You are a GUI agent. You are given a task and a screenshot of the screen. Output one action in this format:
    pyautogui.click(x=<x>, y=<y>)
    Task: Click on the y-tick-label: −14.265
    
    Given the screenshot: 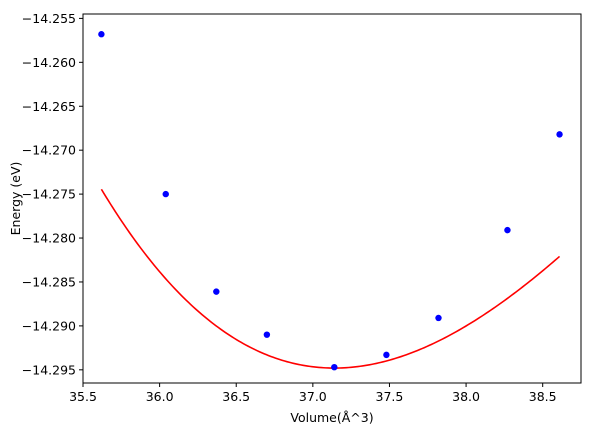 What is the action you would take?
    pyautogui.click(x=49, y=106)
    